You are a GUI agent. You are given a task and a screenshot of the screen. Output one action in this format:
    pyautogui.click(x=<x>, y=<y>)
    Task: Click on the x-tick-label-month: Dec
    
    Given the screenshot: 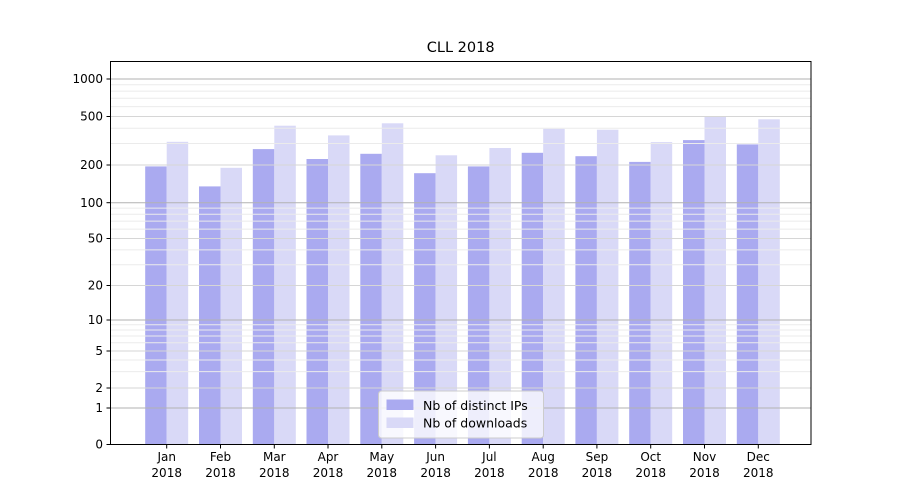 What is the action you would take?
    pyautogui.click(x=758, y=457)
    